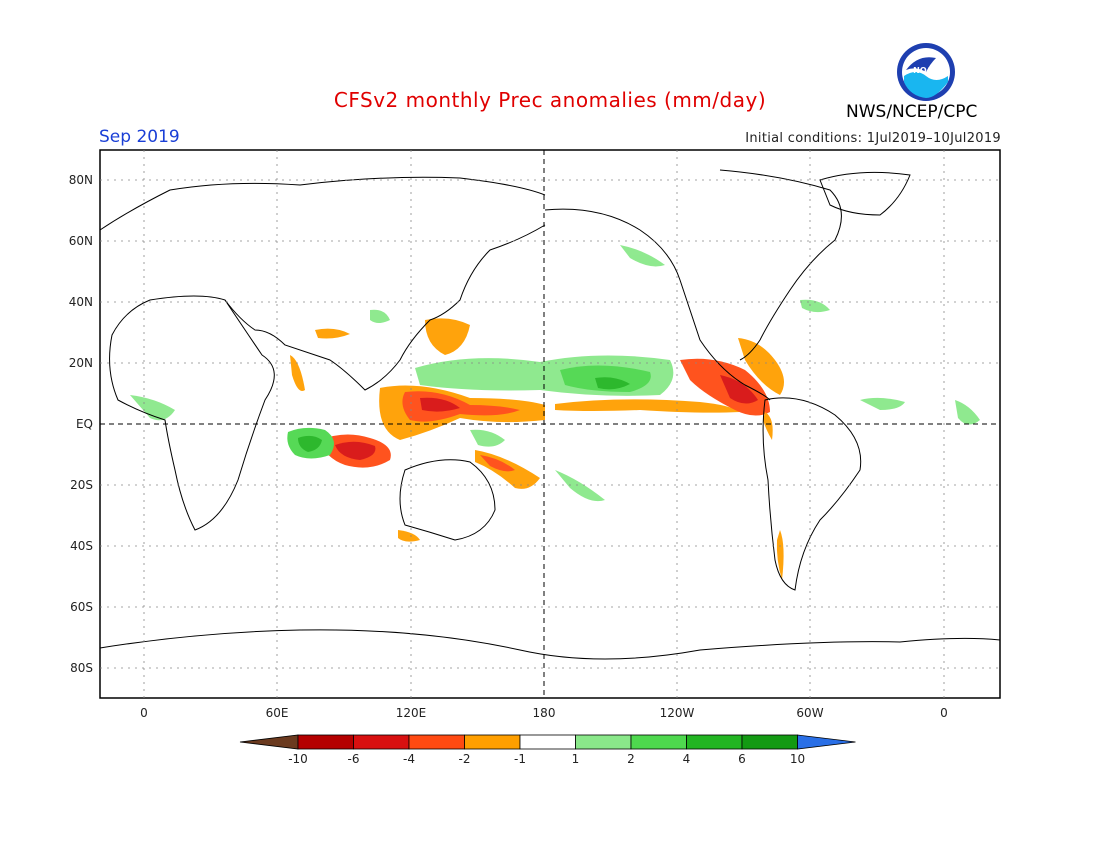 The width and height of the screenshot is (1100, 850). What do you see at coordinates (81, 668) in the screenshot?
I see `lat-label: 80S` at bounding box center [81, 668].